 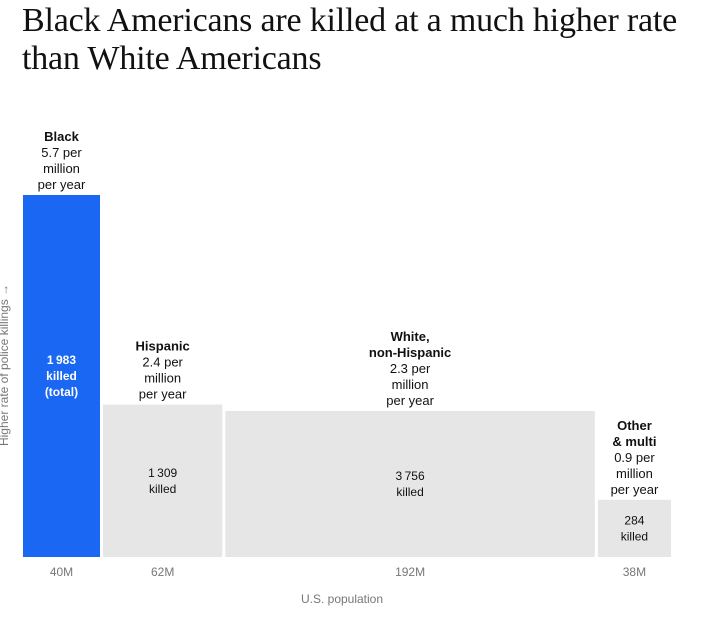 What do you see at coordinates (61, 392) in the screenshot?
I see `killed-label-line: (total)` at bounding box center [61, 392].